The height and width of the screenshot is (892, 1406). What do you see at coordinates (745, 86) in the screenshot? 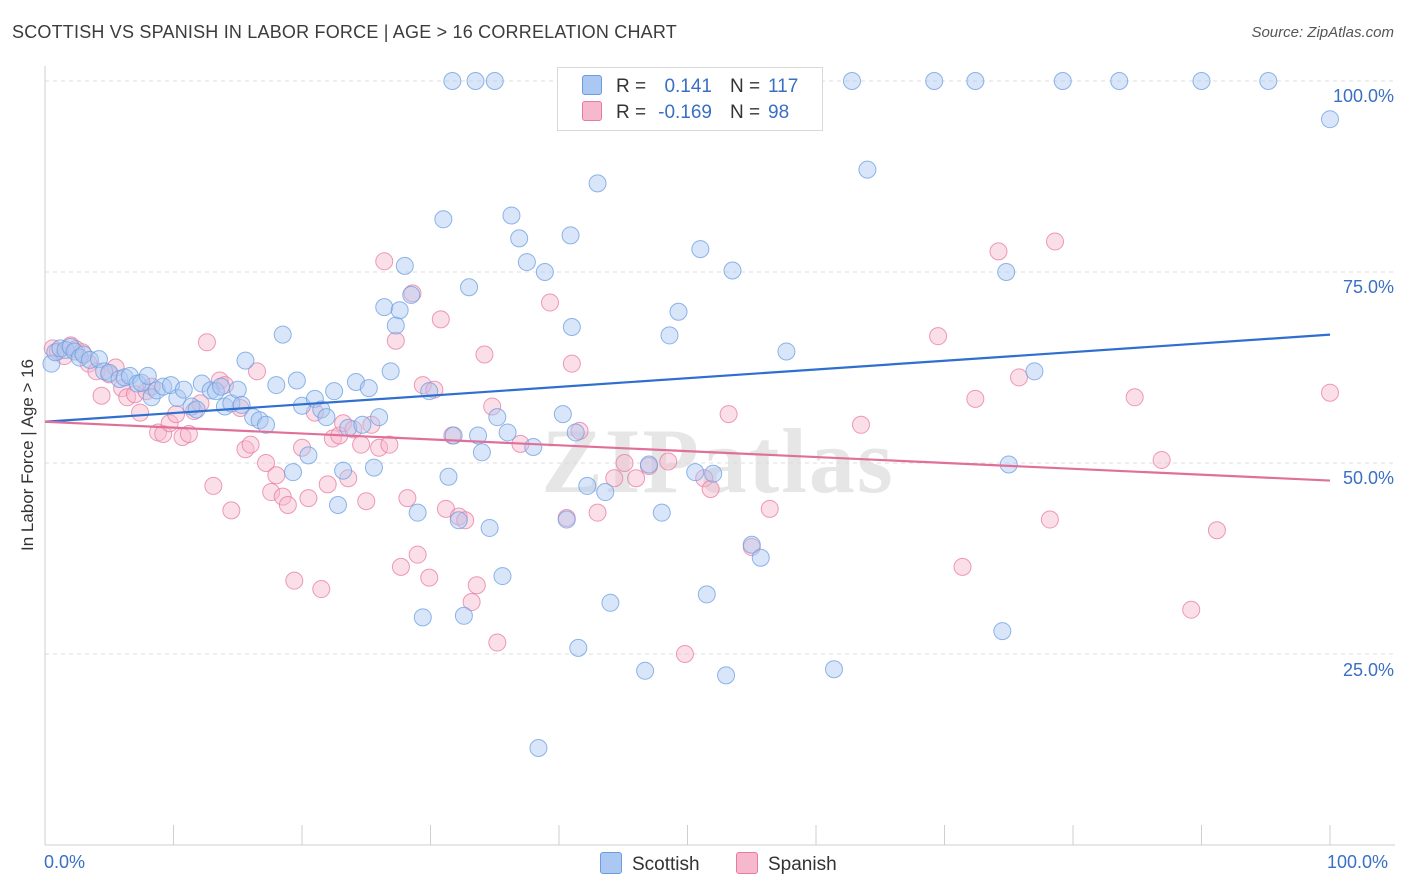
I see `legend-n-label: N =` at bounding box center [745, 86].